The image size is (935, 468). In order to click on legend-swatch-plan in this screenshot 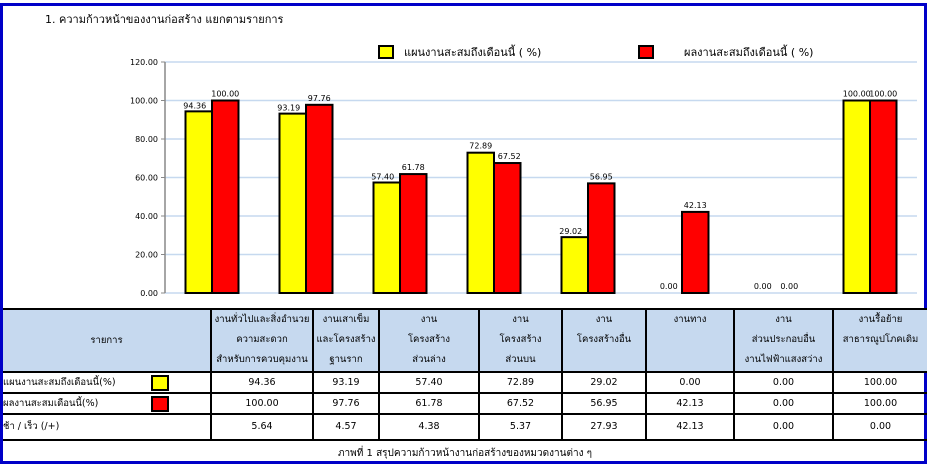, I will do `click(386, 52)`.